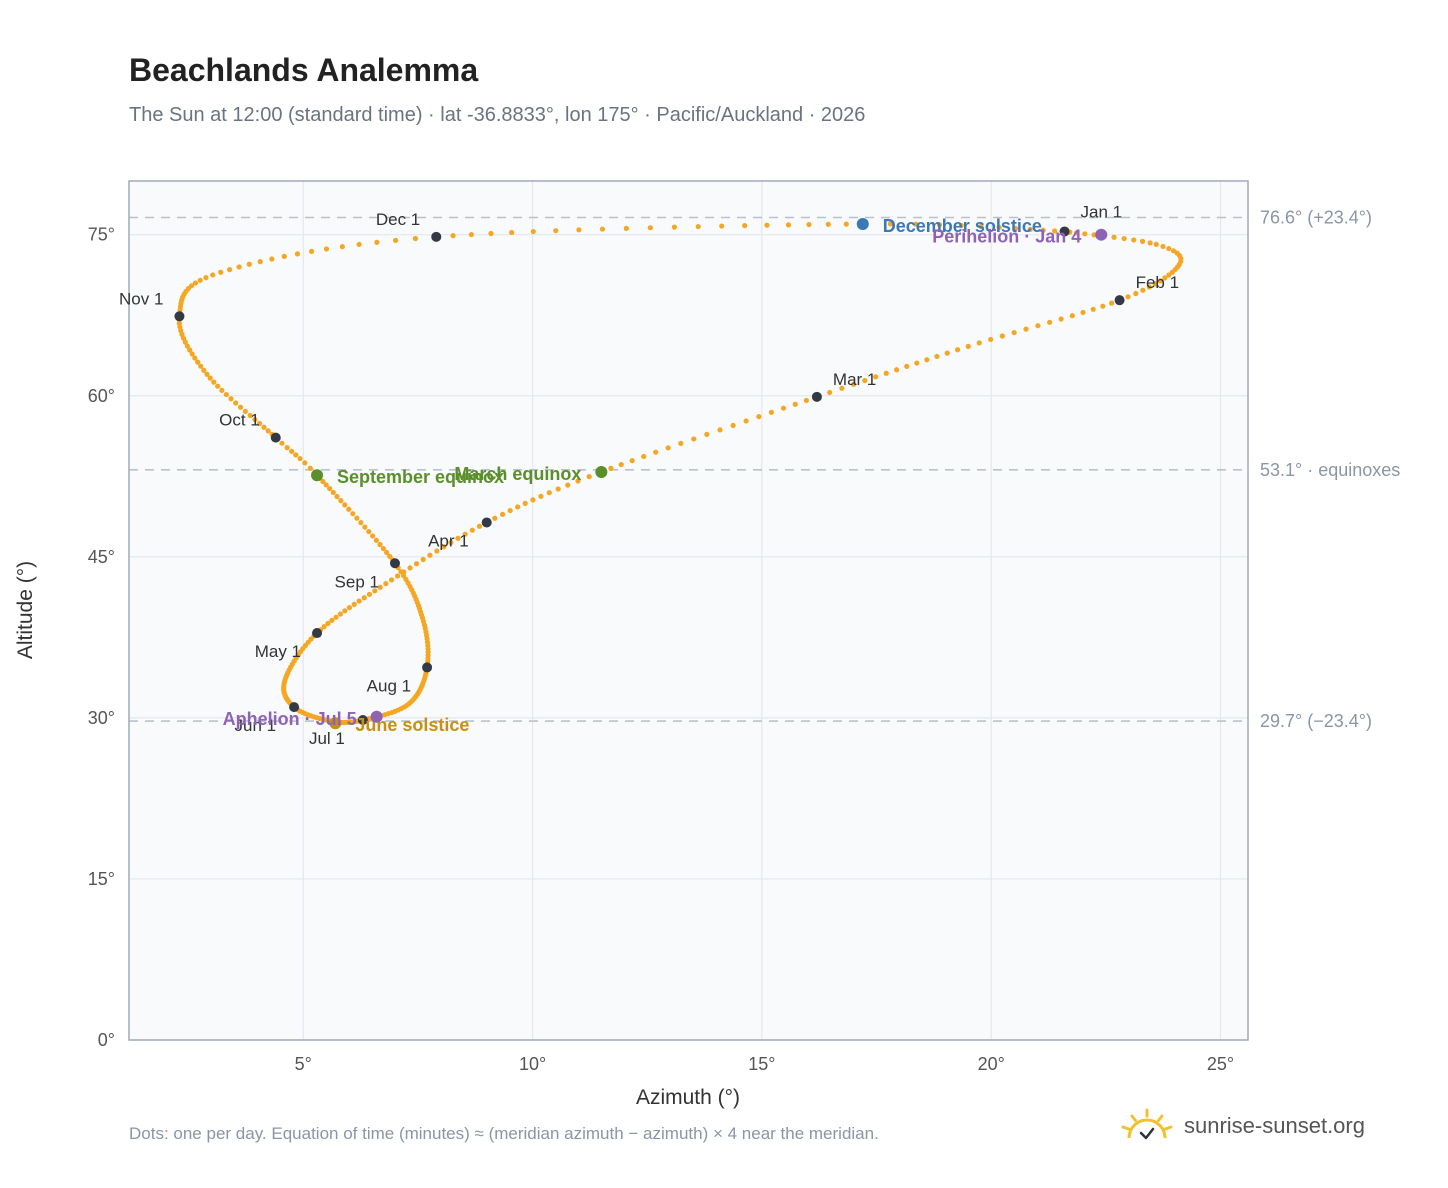 Image resolution: width=1448 pixels, height=1188 pixels. What do you see at coordinates (1316, 218) in the screenshot?
I see `reference-line-label: 76.6° (+23.4°)` at bounding box center [1316, 218].